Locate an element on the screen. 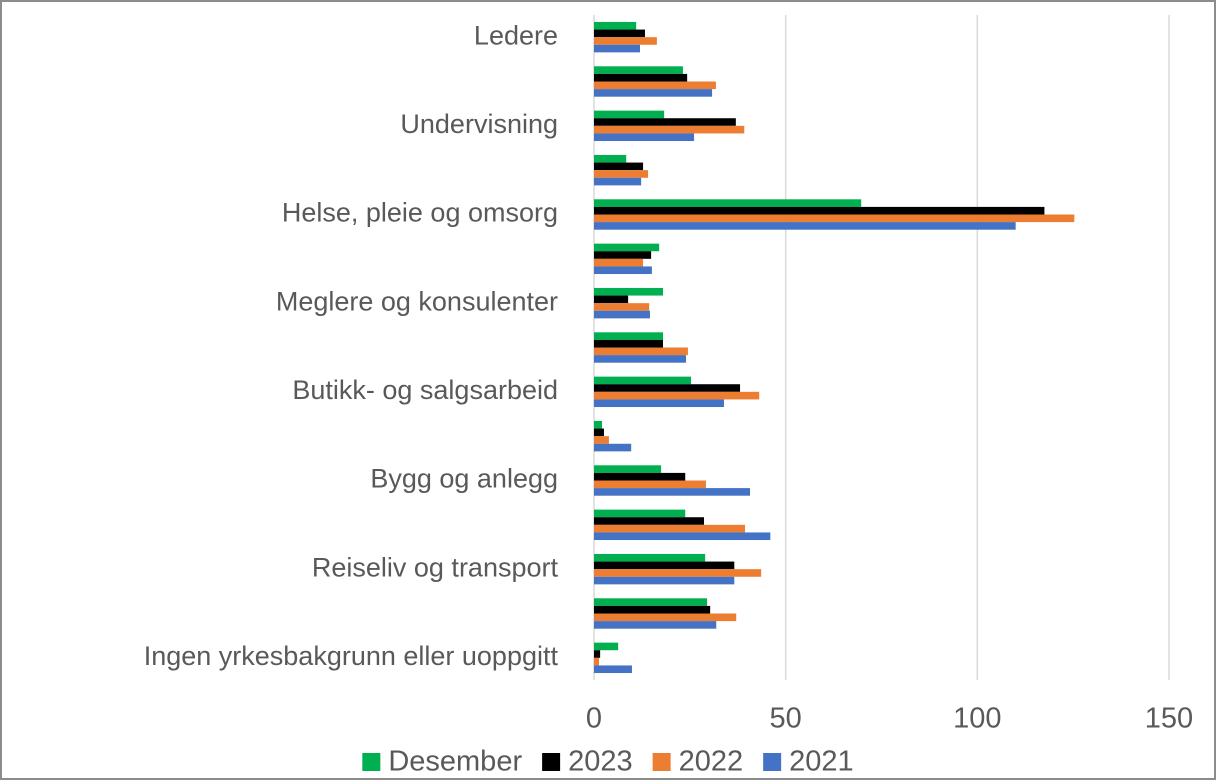  y-tick-label: Ingen yrkesbakgrunn eller uoppgitt is located at coordinates (351, 656).